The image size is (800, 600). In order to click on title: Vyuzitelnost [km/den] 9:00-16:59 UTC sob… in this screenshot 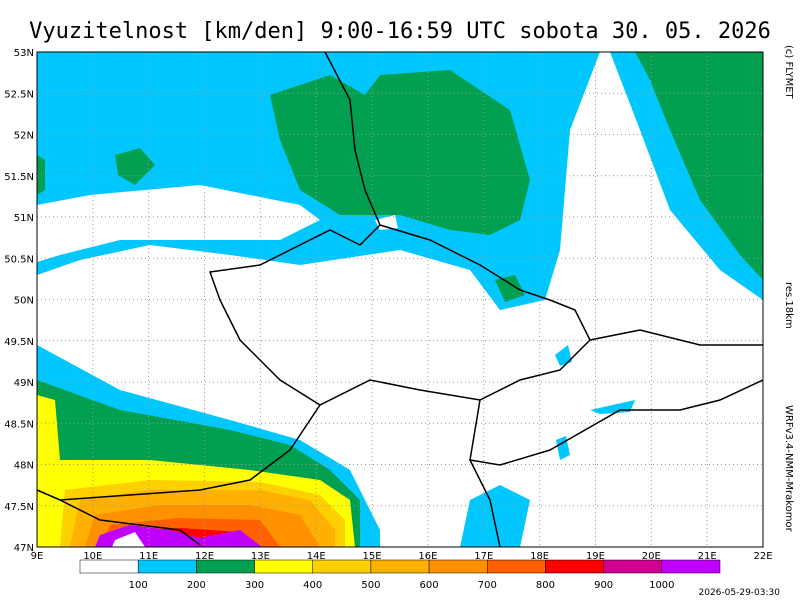, I will do `click(400, 31)`.